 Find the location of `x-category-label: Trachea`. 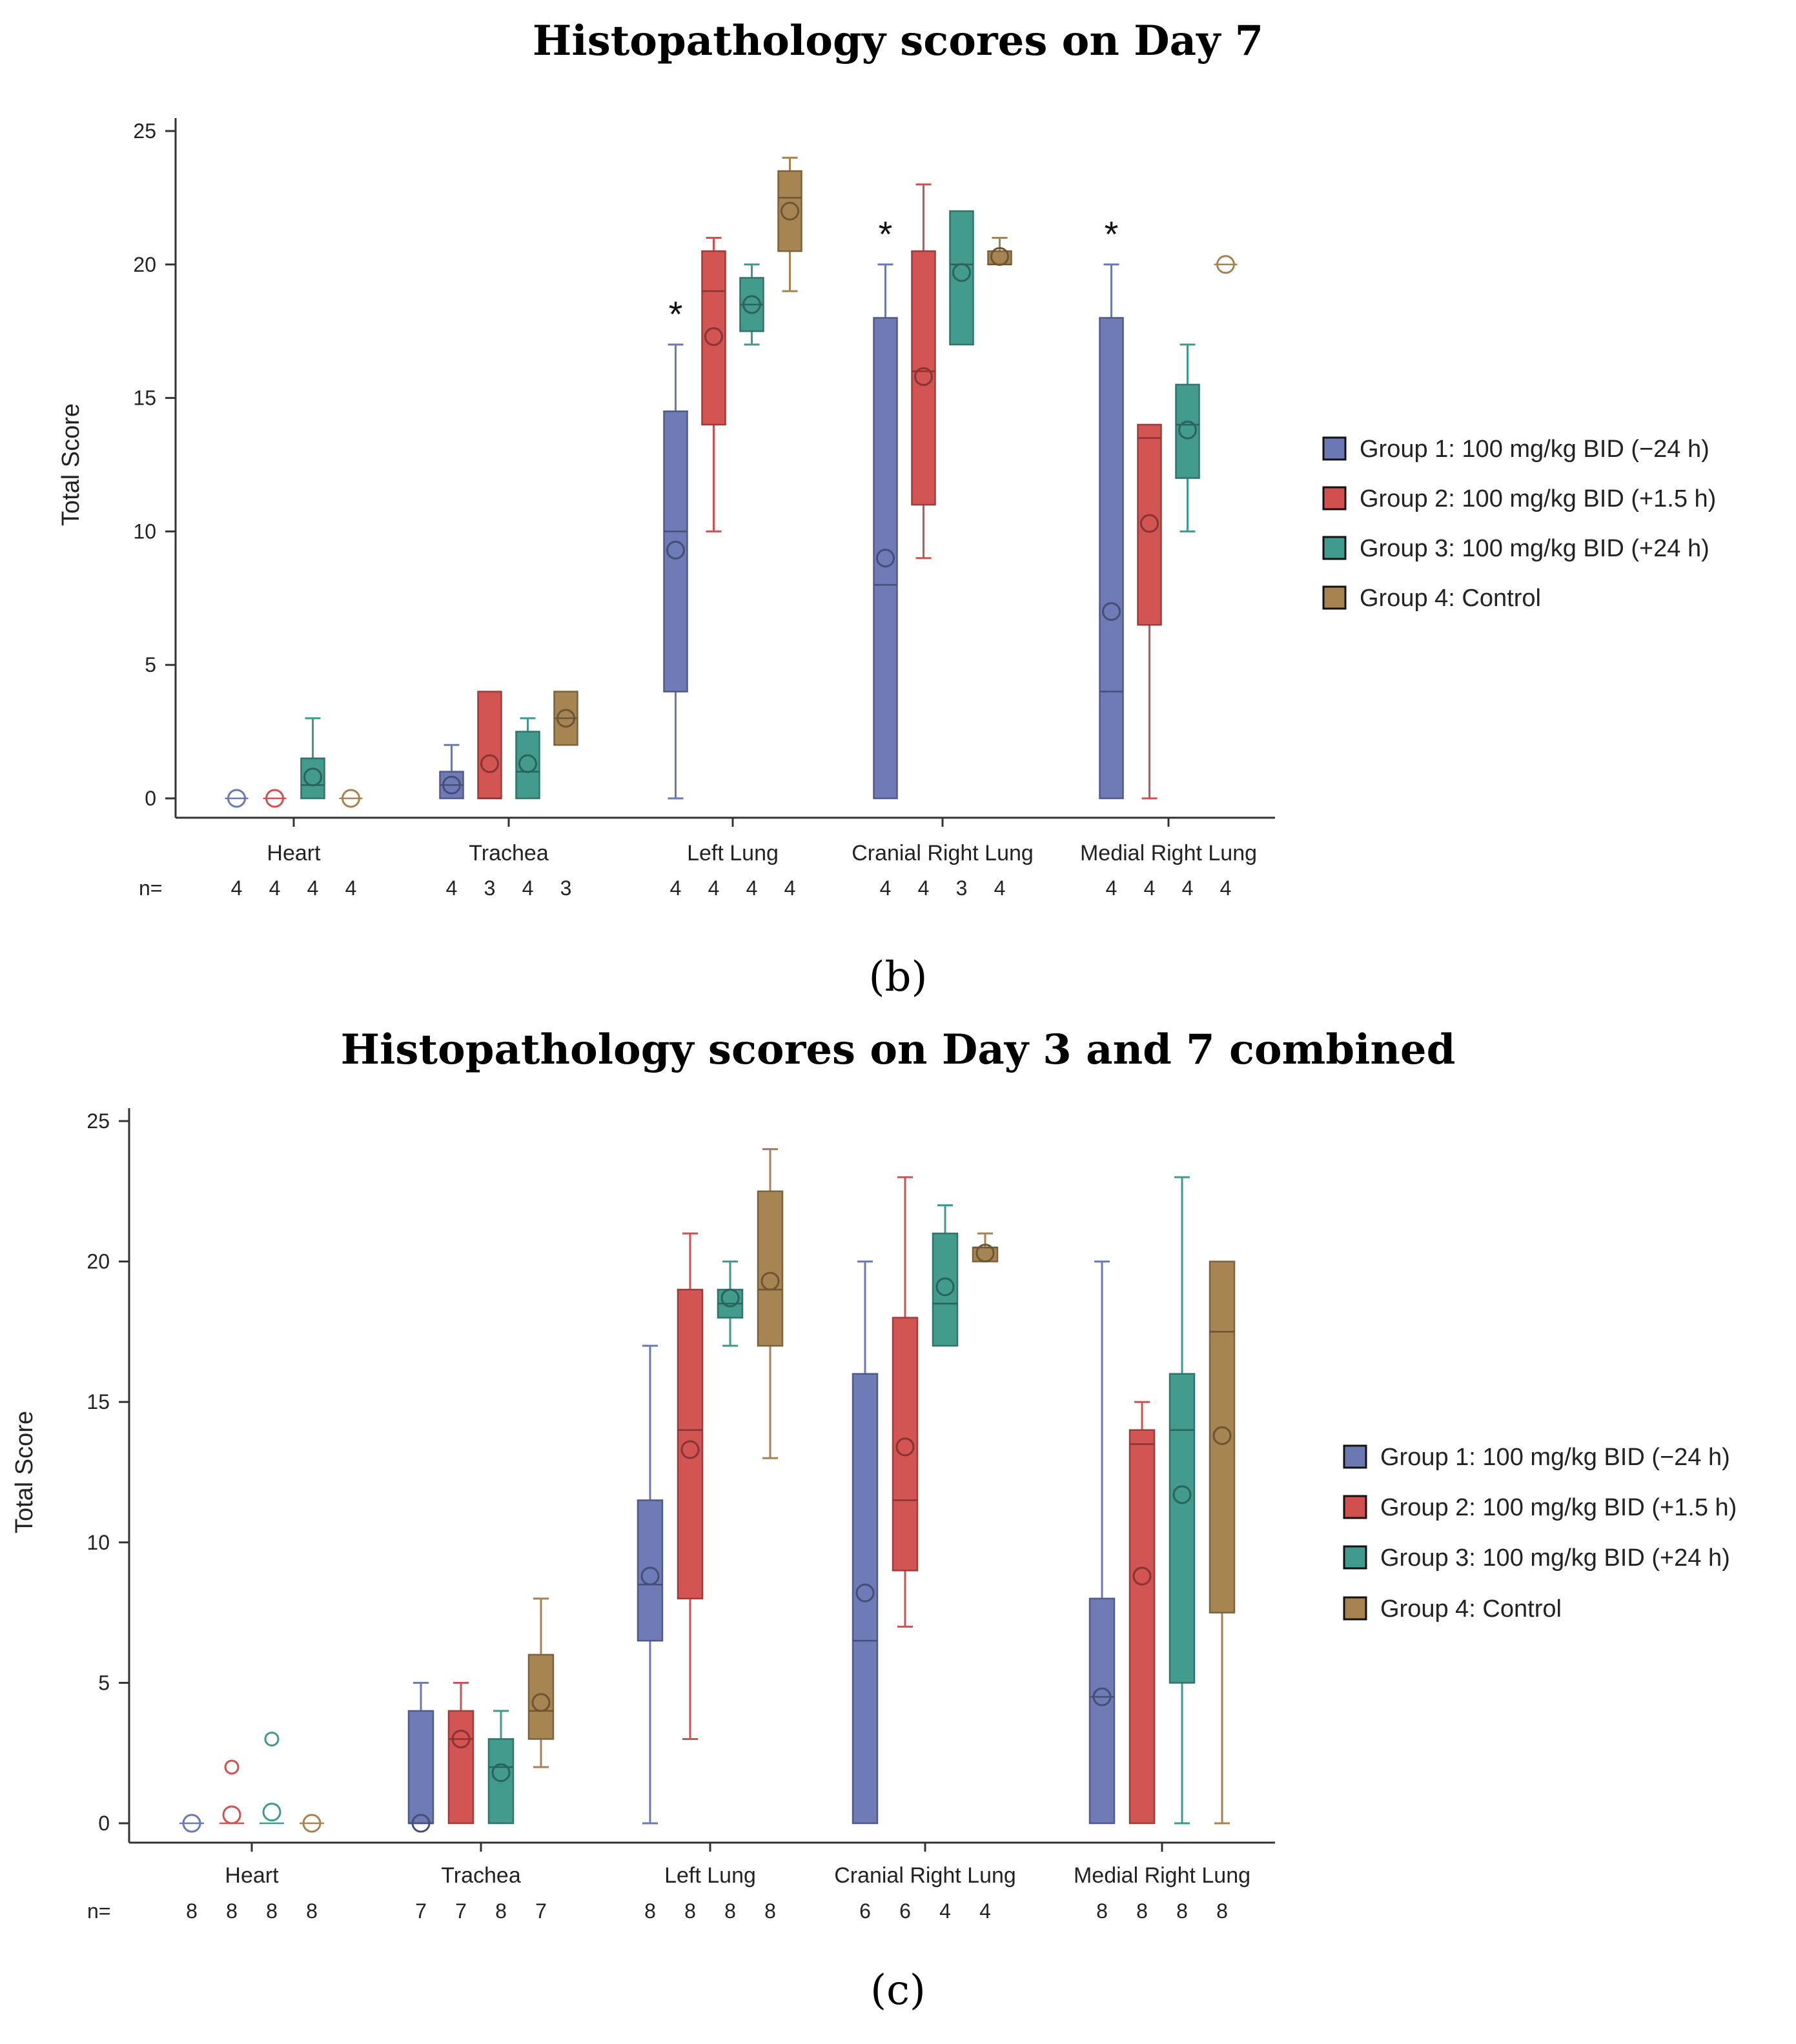

x-category-label: Trachea is located at coordinates (481, 1875).